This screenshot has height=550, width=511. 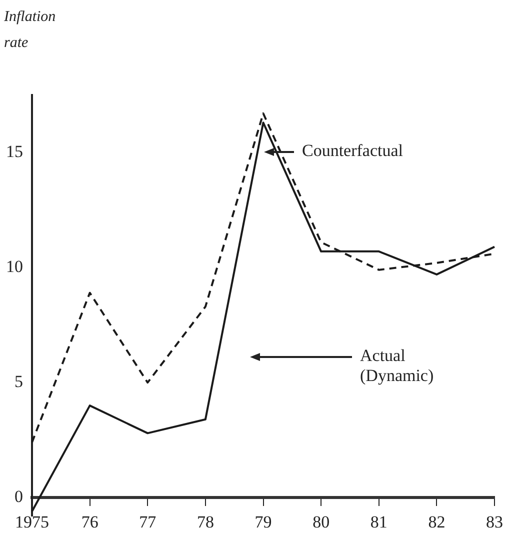 What do you see at coordinates (30, 30) in the screenshot?
I see `y-axis-title: Inflation rate` at bounding box center [30, 30].